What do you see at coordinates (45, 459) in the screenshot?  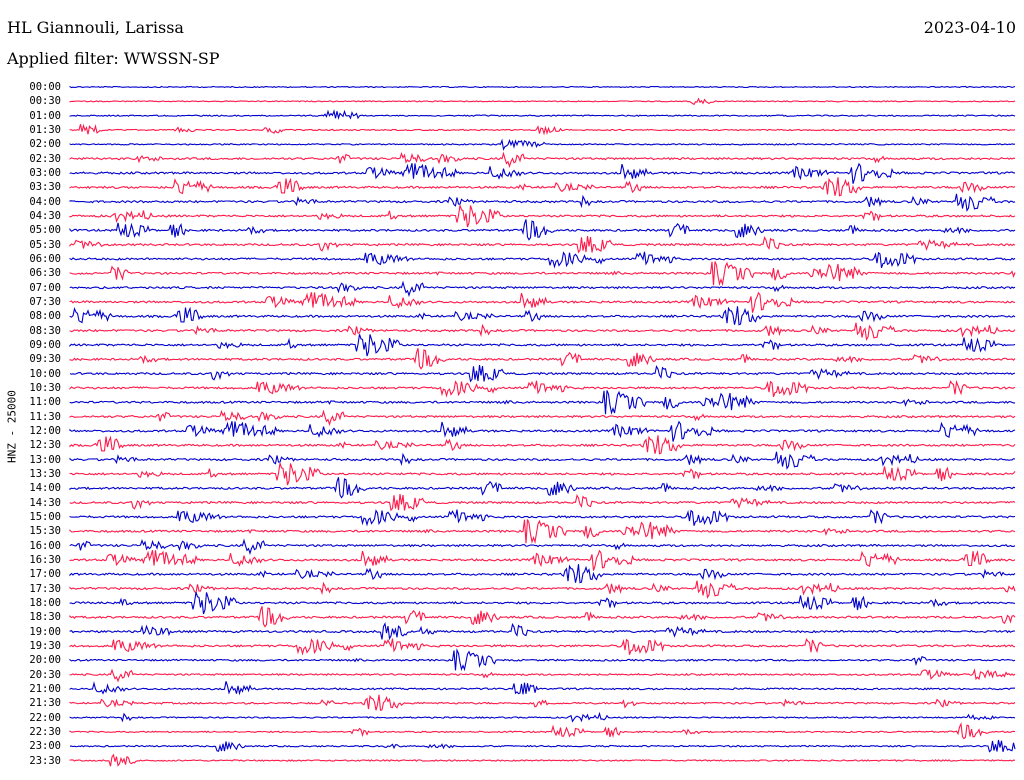 I see `time-label: 13:00` at bounding box center [45, 459].